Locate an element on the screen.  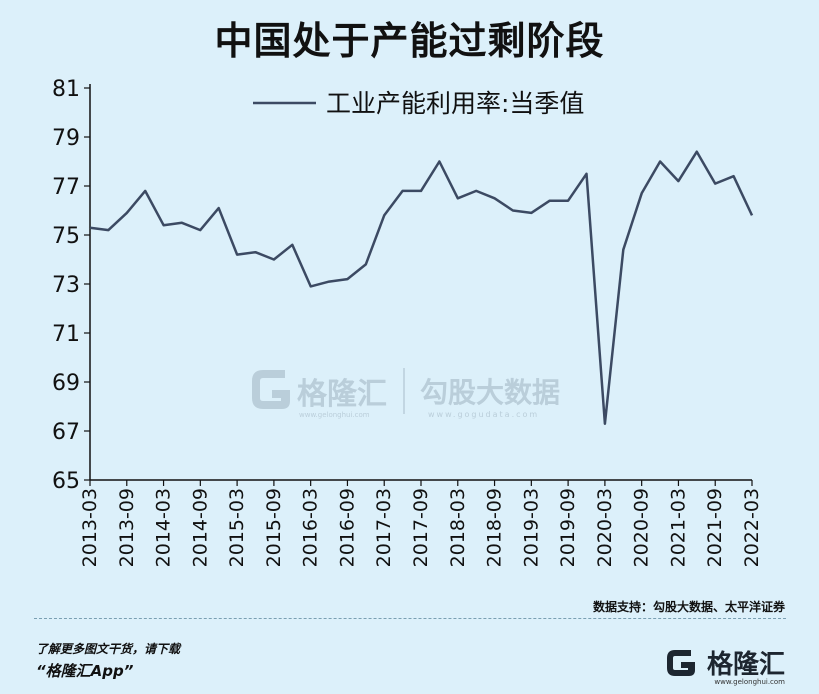
footer-logo: 格隆汇 www.gelonghui.com is located at coordinates (723, 662).